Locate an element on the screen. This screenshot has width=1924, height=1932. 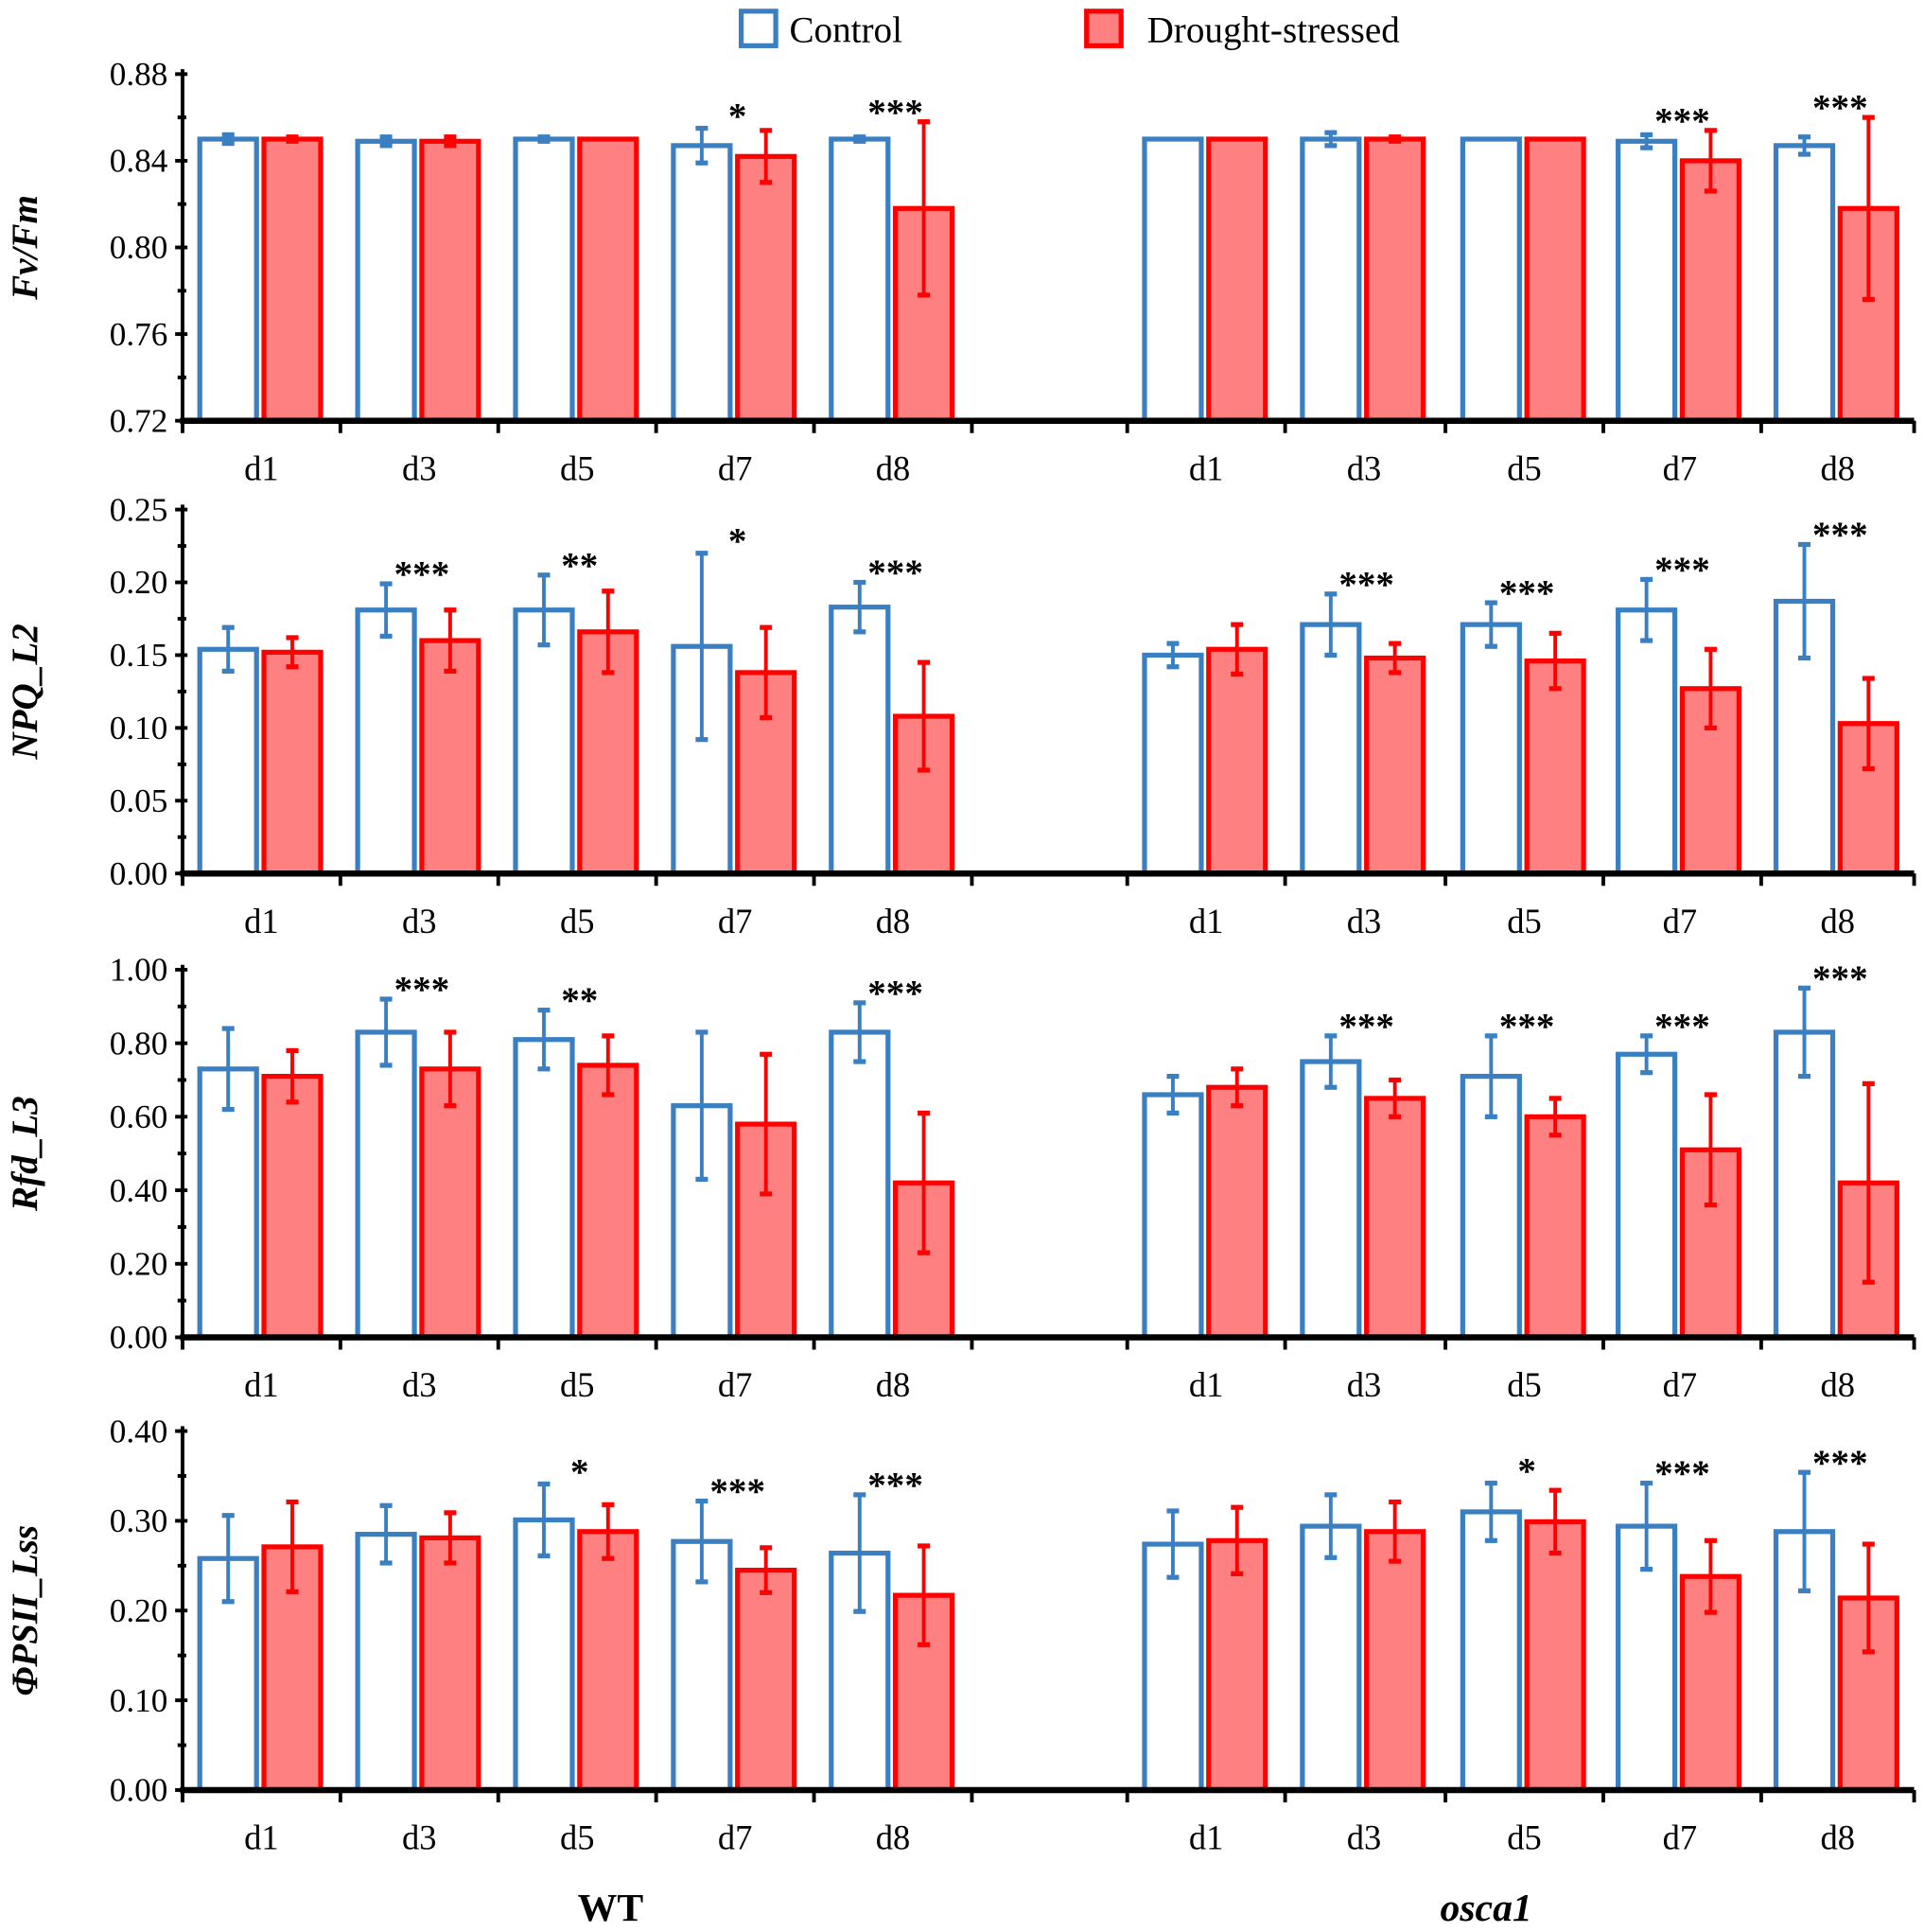
drought-bar-WT-d5 is located at coordinates (608, 280).